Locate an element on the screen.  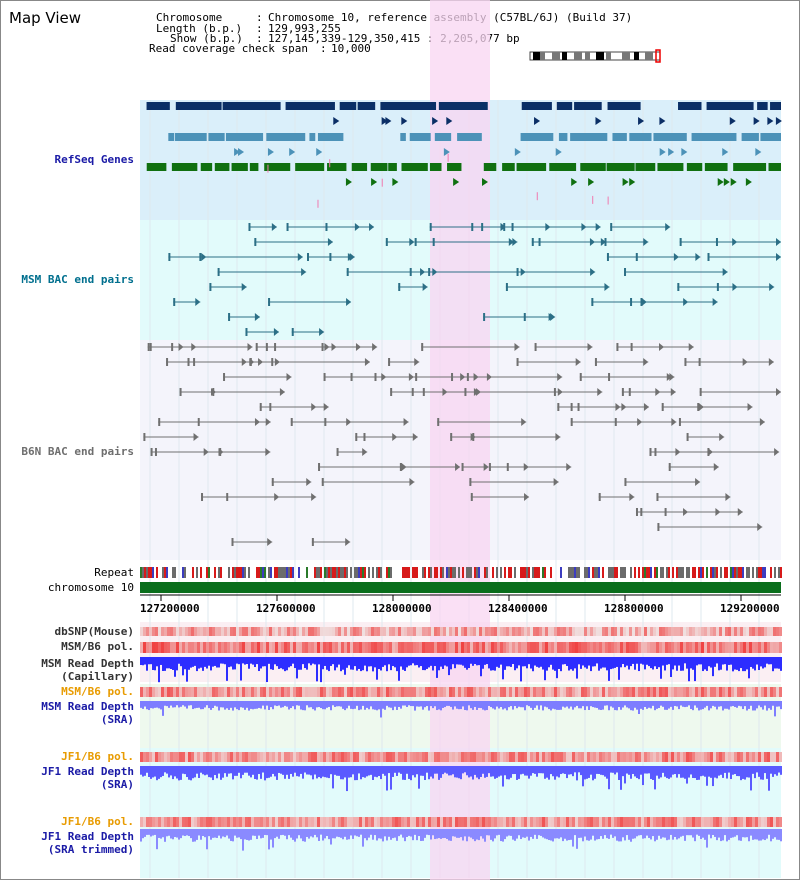
track-label-dbsnp: dbSNP(Mouse) is located at coordinates (94, 631).